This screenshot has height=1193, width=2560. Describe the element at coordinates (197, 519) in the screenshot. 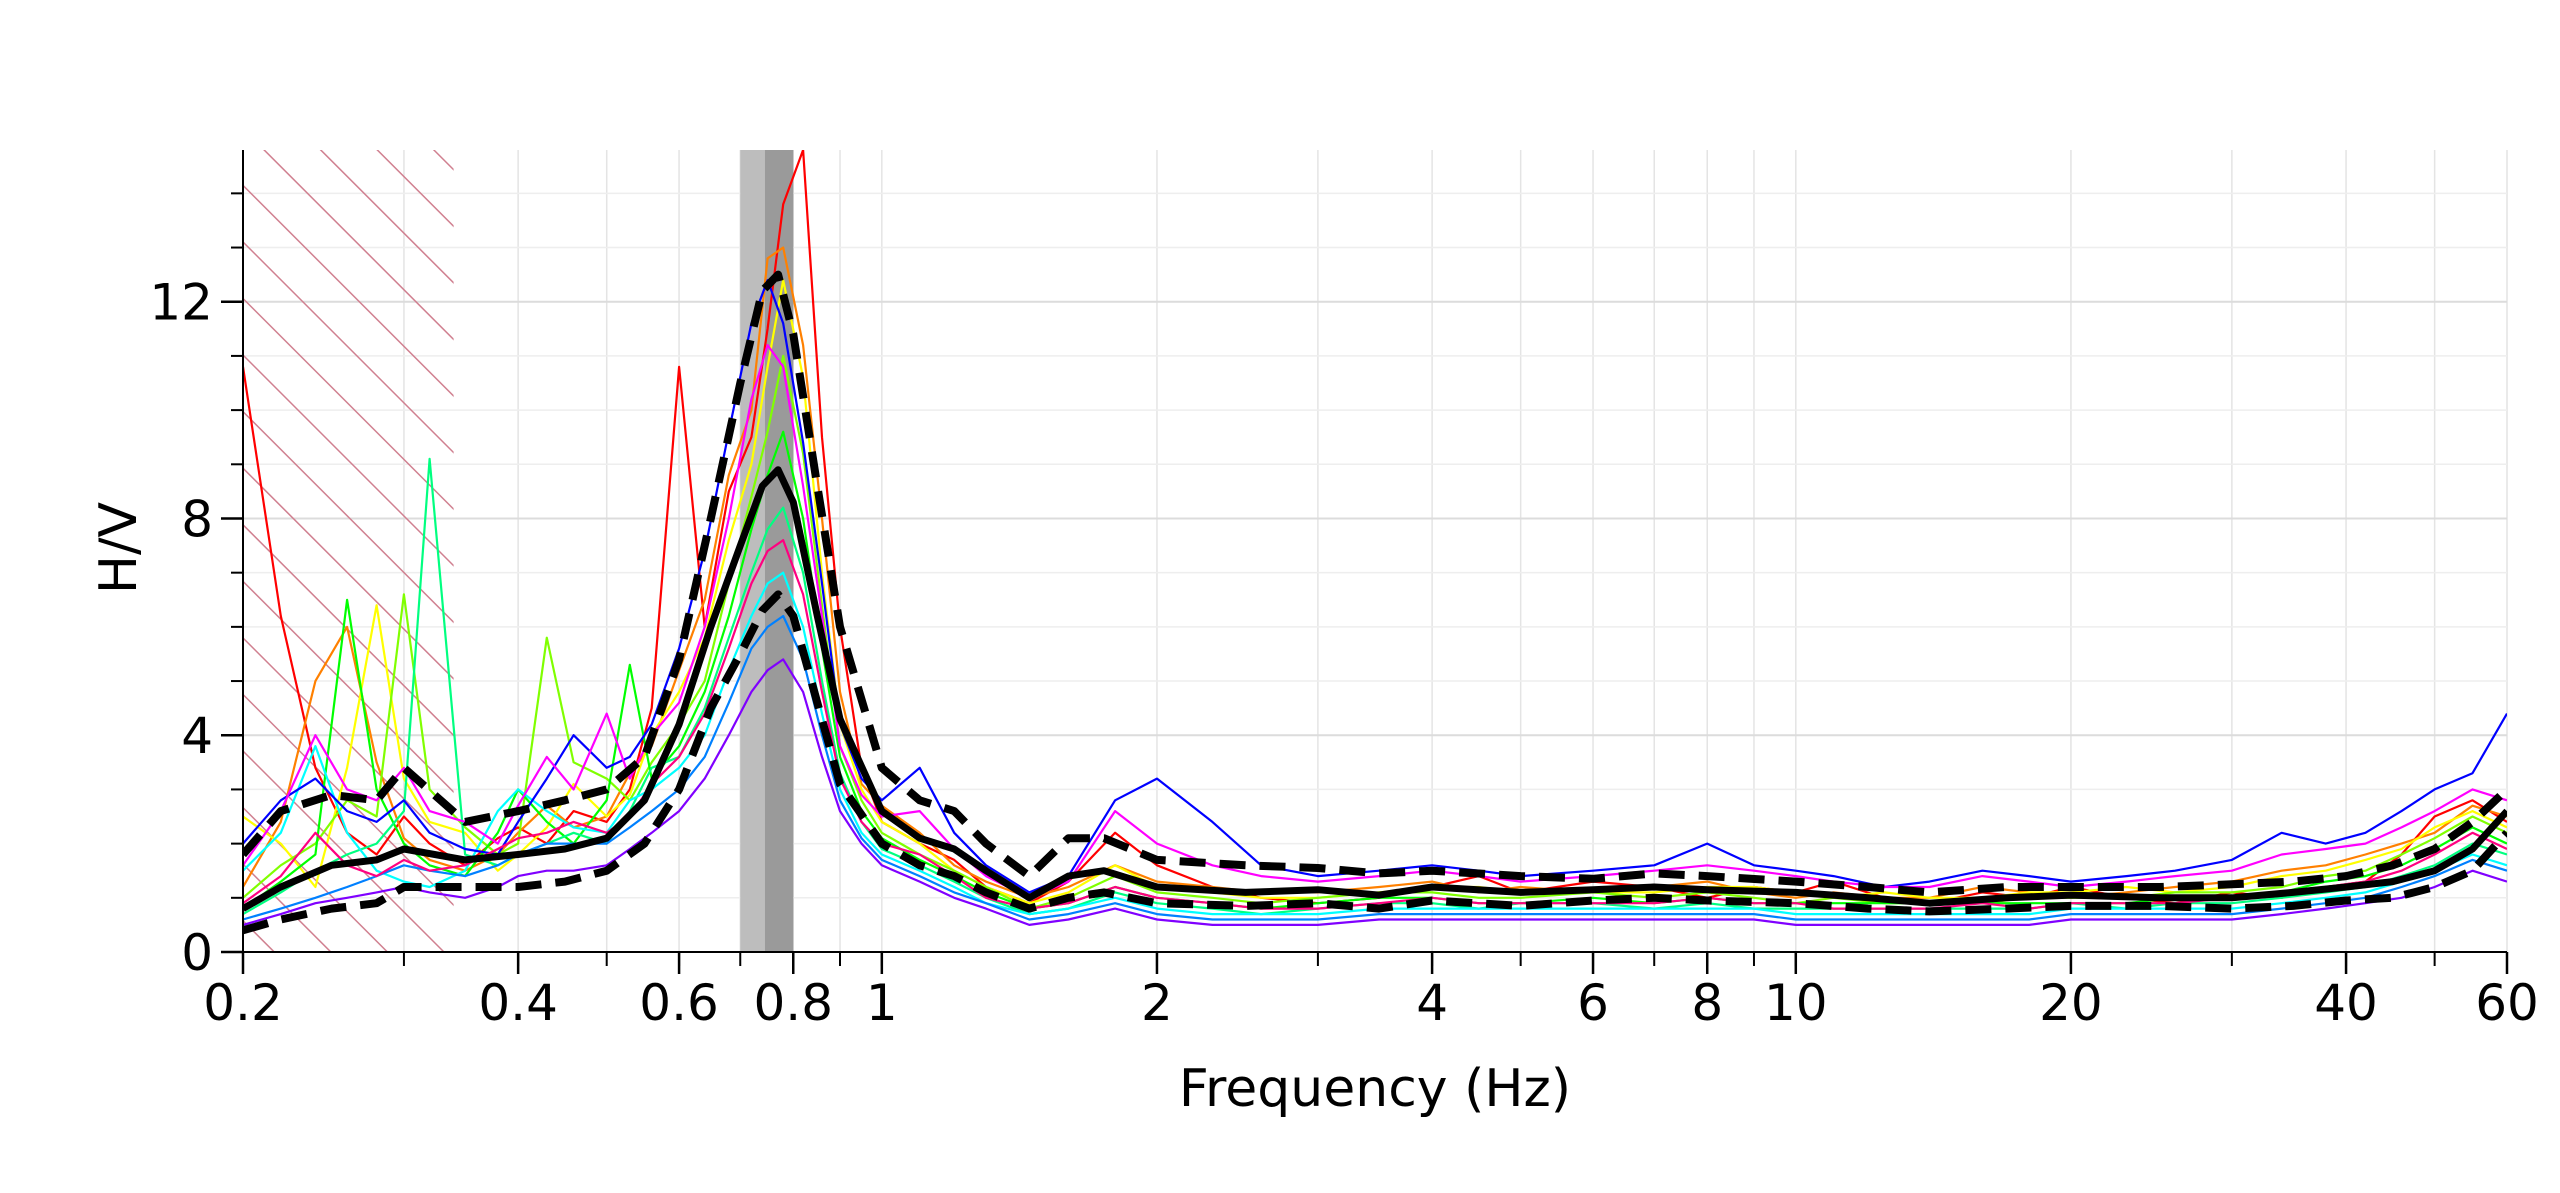

I see `y-tick-label: 8` at that location.